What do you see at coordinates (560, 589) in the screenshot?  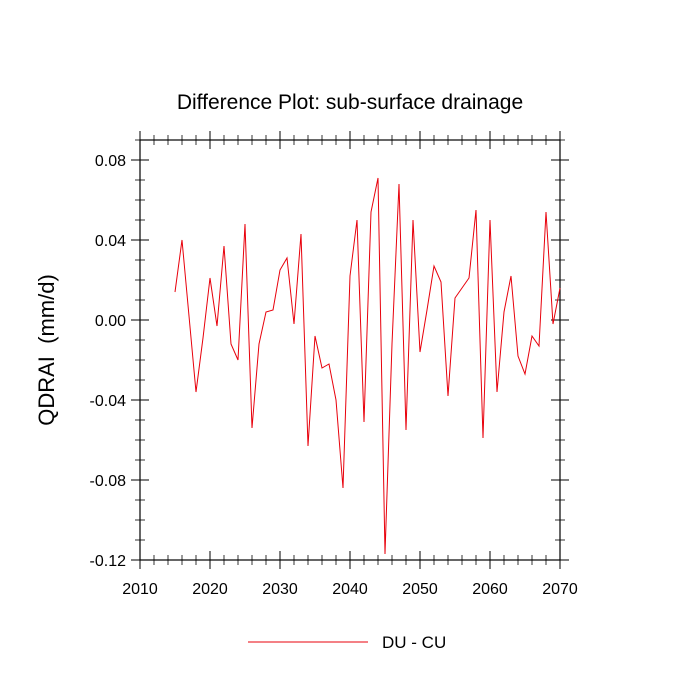 I see `x-tick-label: 2070` at bounding box center [560, 589].